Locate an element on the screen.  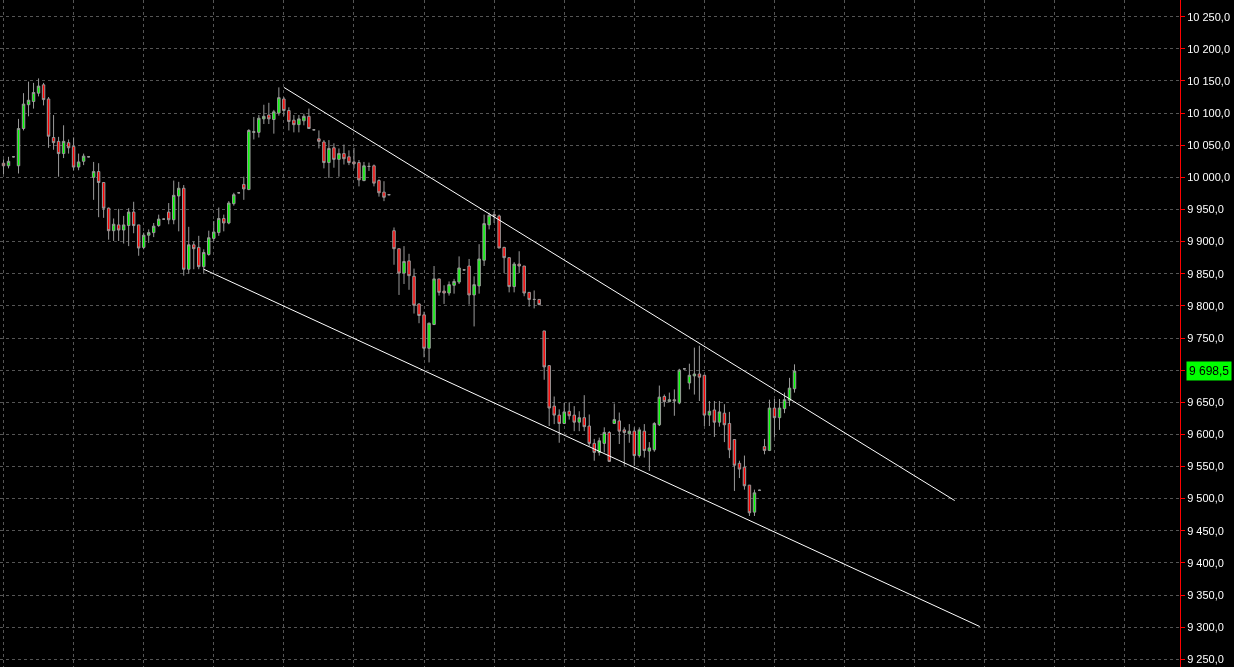
y-tick-label: 9 800,0 is located at coordinates (1205, 305).